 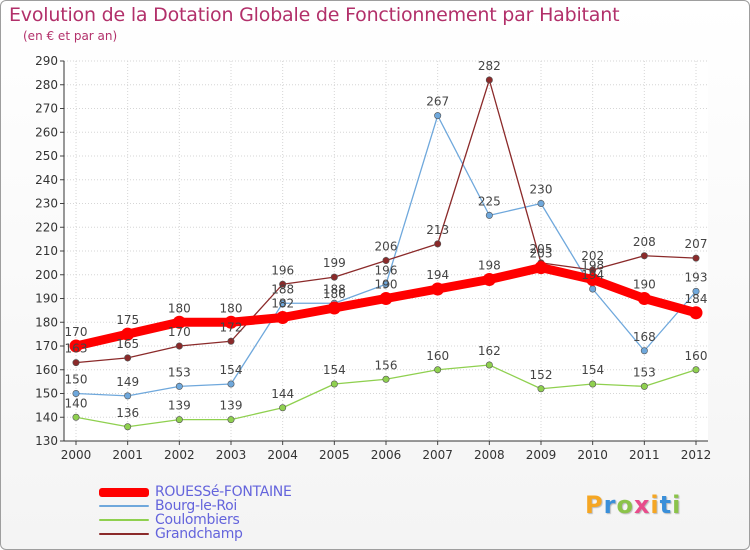 What do you see at coordinates (541, 249) in the screenshot?
I see `data-label-grandchamp: 205` at bounding box center [541, 249].